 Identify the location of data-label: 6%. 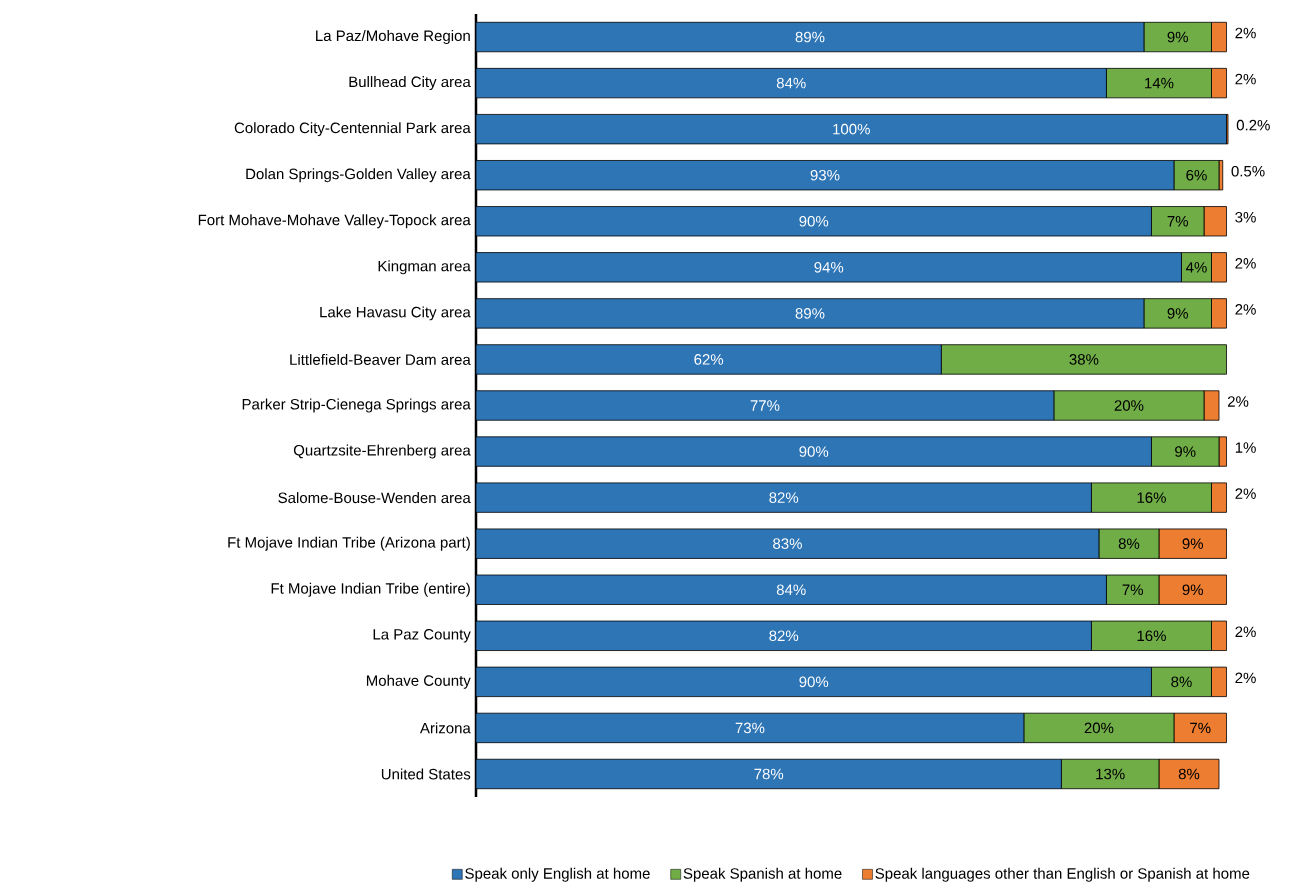
(1196, 175).